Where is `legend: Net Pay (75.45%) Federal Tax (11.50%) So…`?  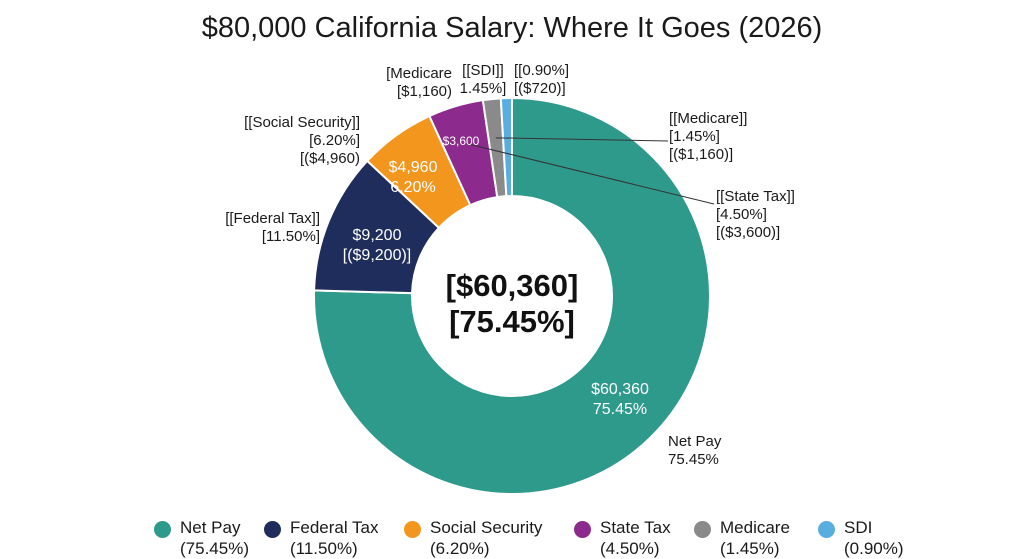 legend: Net Pay (75.45%) Federal Tax (11.50%) So… is located at coordinates (512, 538).